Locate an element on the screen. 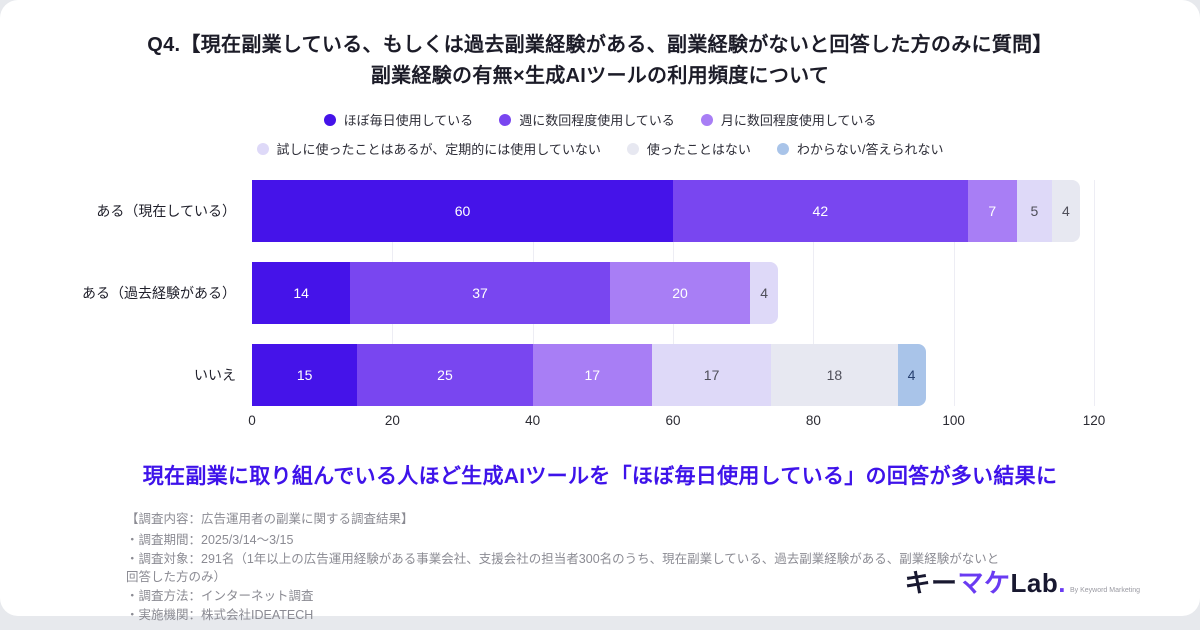 This screenshot has height=630, width=1200. bar-segment: 5 is located at coordinates (1034, 211).